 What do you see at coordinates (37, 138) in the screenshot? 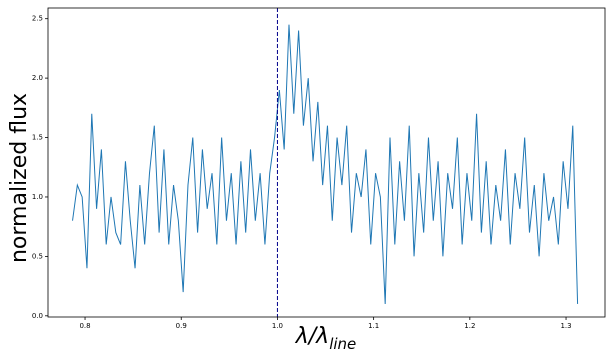
I see `y-tick-label: 1.5` at bounding box center [37, 138].